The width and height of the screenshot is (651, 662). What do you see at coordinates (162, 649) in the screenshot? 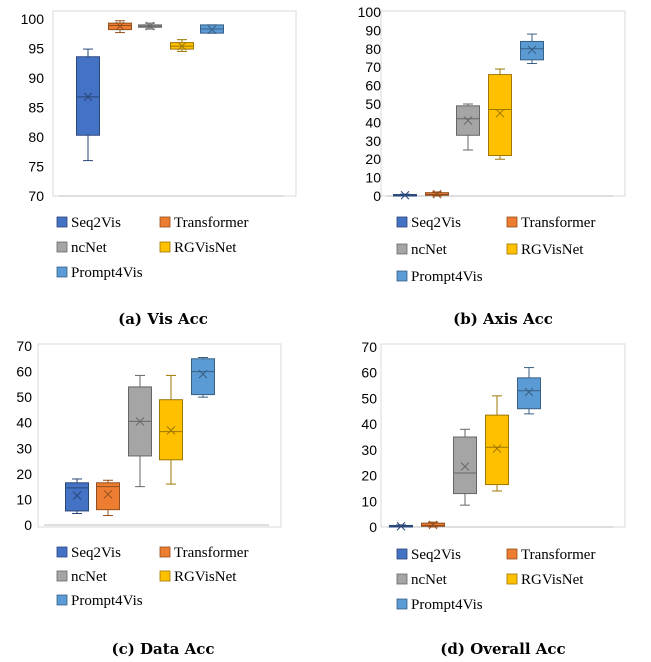
I see `chart-caption: (c) Data Acc` at bounding box center [162, 649].